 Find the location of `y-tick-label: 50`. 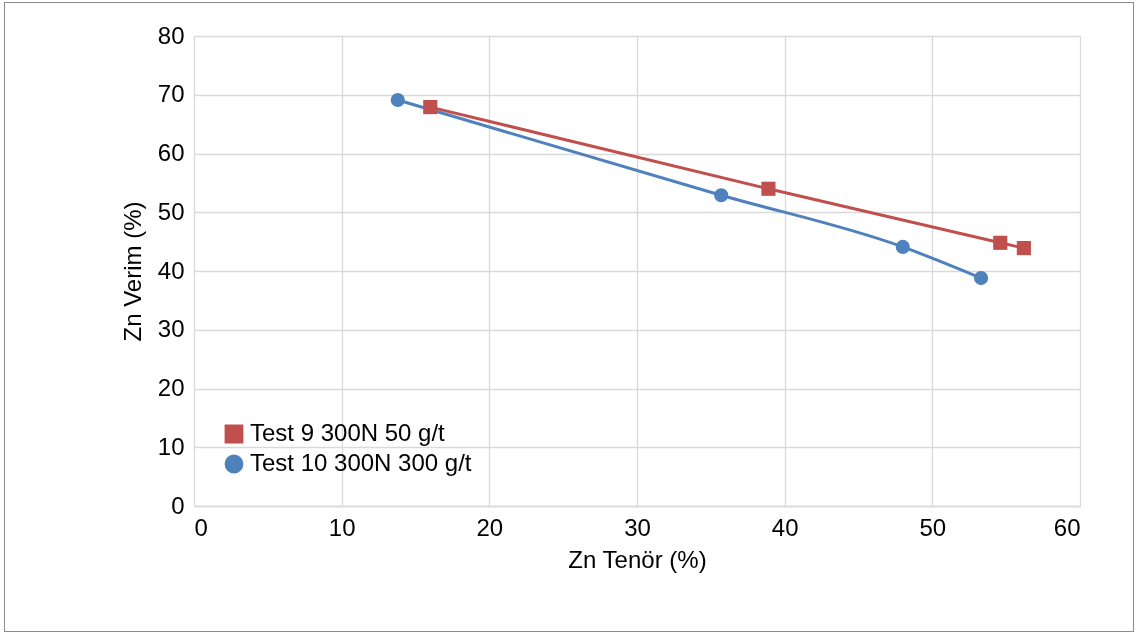

y-tick-label: 50 is located at coordinates (171, 211).